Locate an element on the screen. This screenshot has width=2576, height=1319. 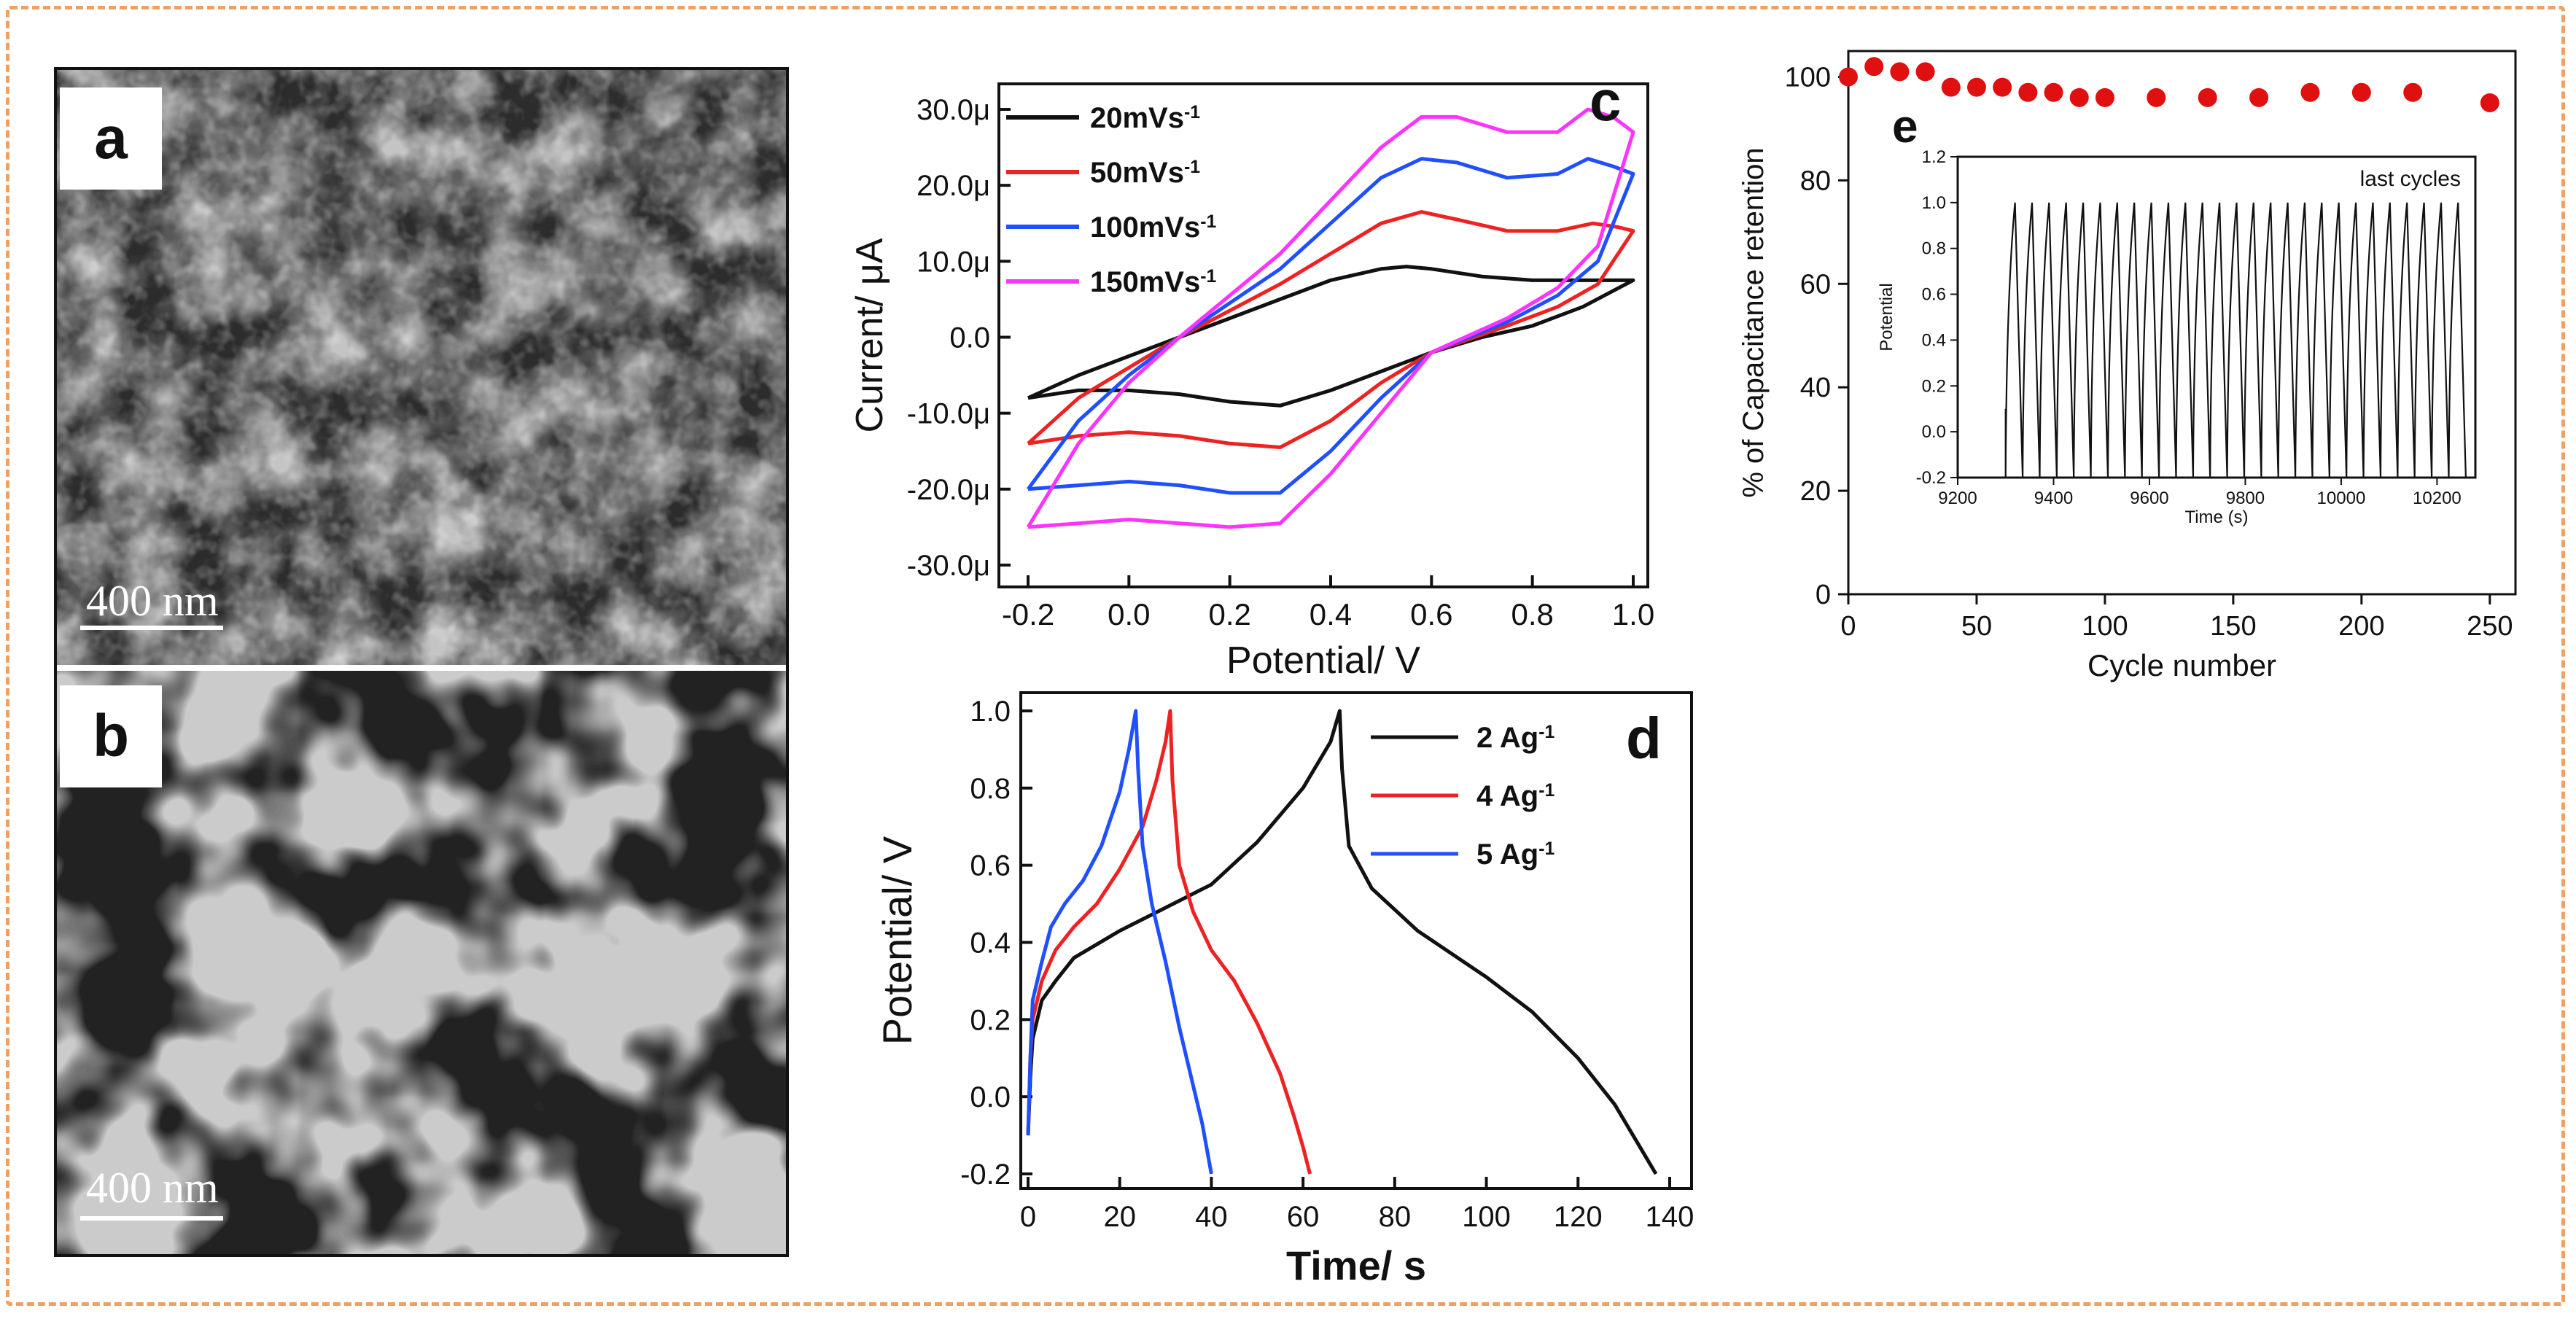
panel-label-a: a is located at coordinates (111, 138).